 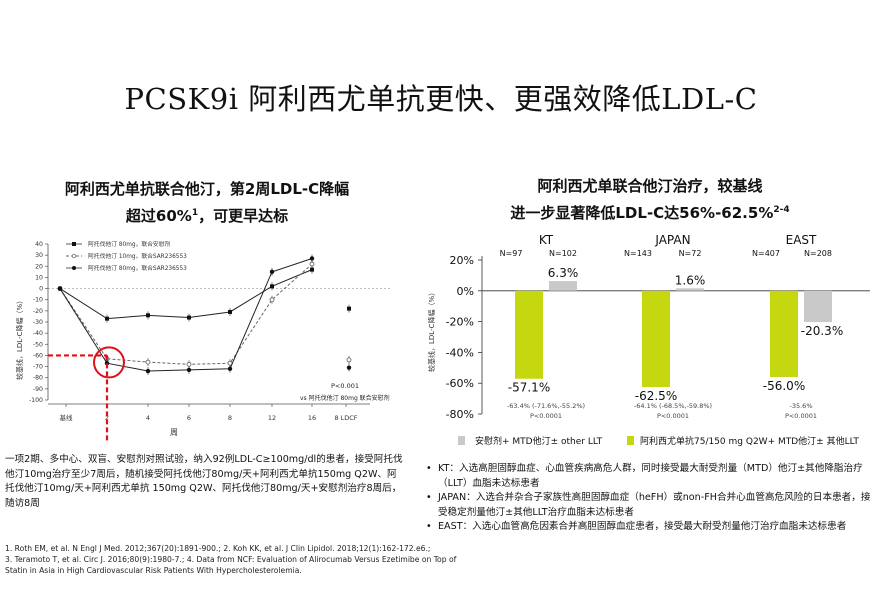 What do you see at coordinates (38, 311) in the screenshot?
I see `y-tick-label: -20` at bounding box center [38, 311].